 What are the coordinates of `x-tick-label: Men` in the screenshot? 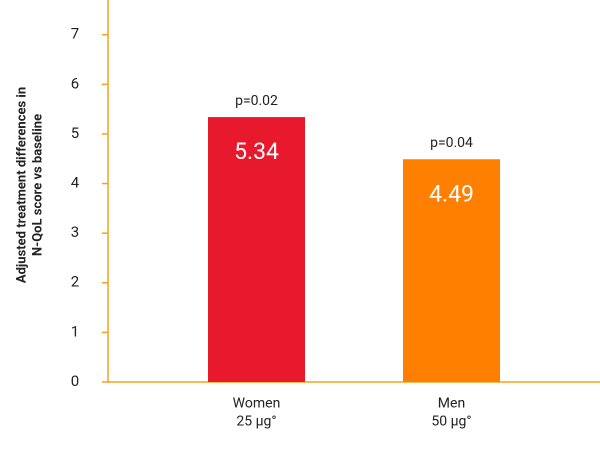 It's located at (451, 404).